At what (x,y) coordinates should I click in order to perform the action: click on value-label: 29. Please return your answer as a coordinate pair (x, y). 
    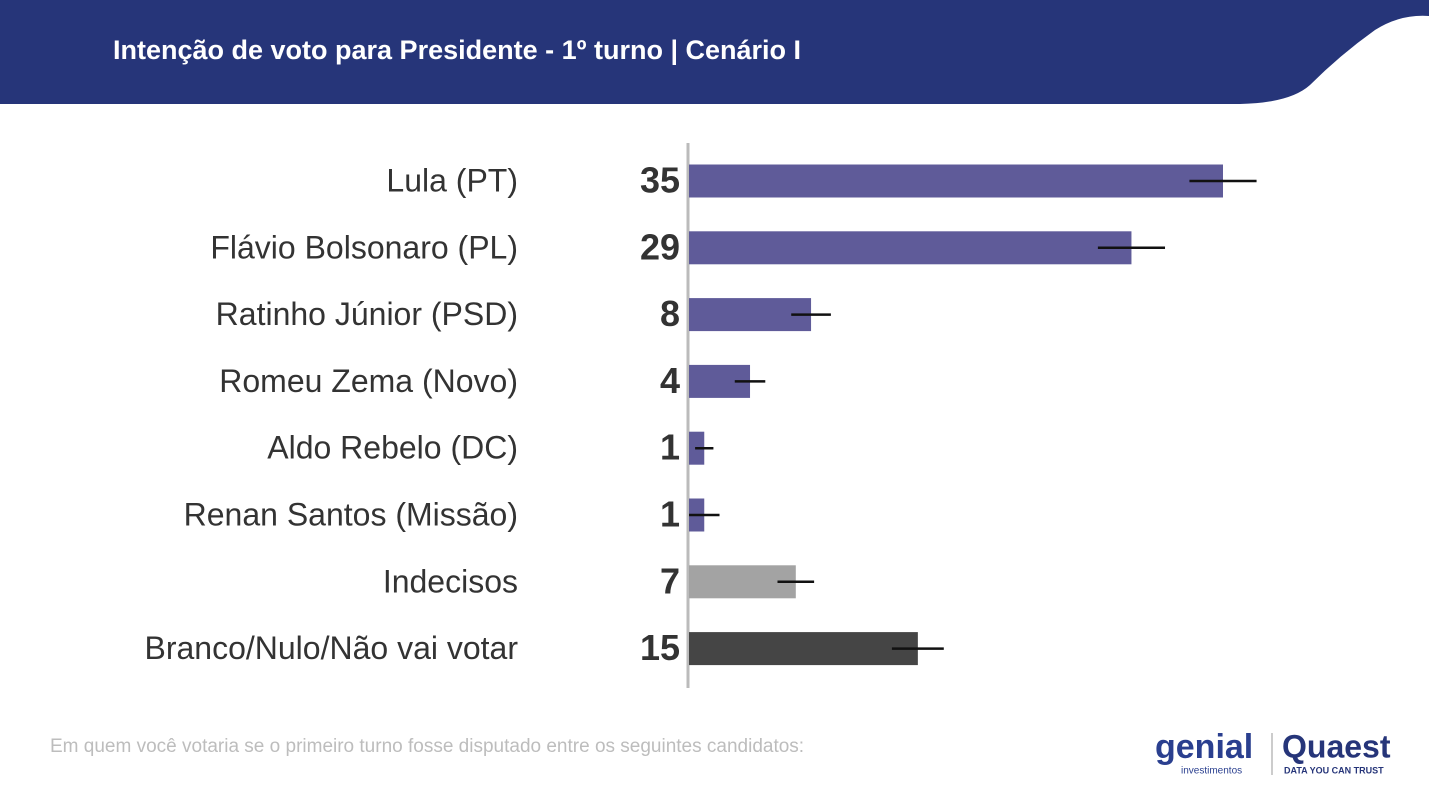
    Looking at the image, I should click on (660, 246).